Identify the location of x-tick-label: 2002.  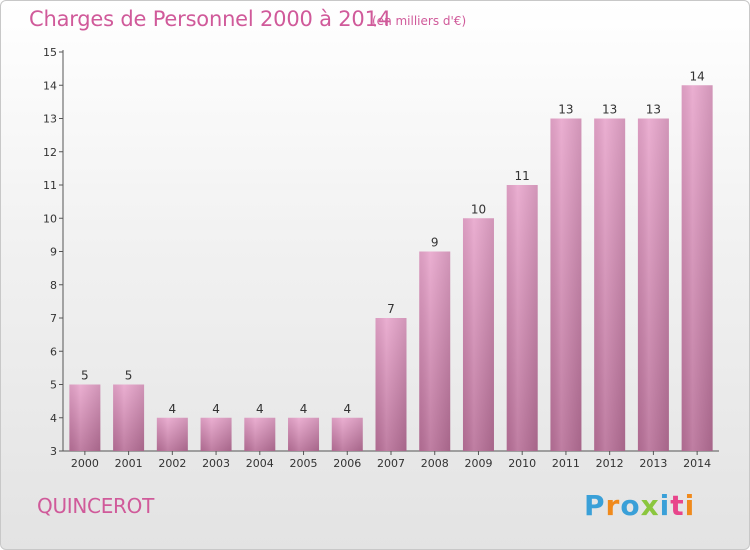
(172, 463).